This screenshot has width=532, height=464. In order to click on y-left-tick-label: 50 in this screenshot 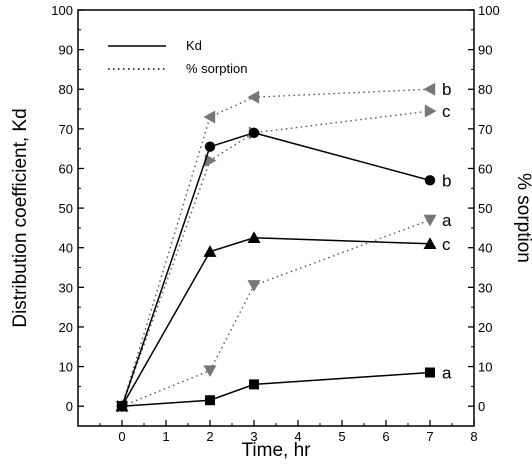, I will do `click(66, 208)`.